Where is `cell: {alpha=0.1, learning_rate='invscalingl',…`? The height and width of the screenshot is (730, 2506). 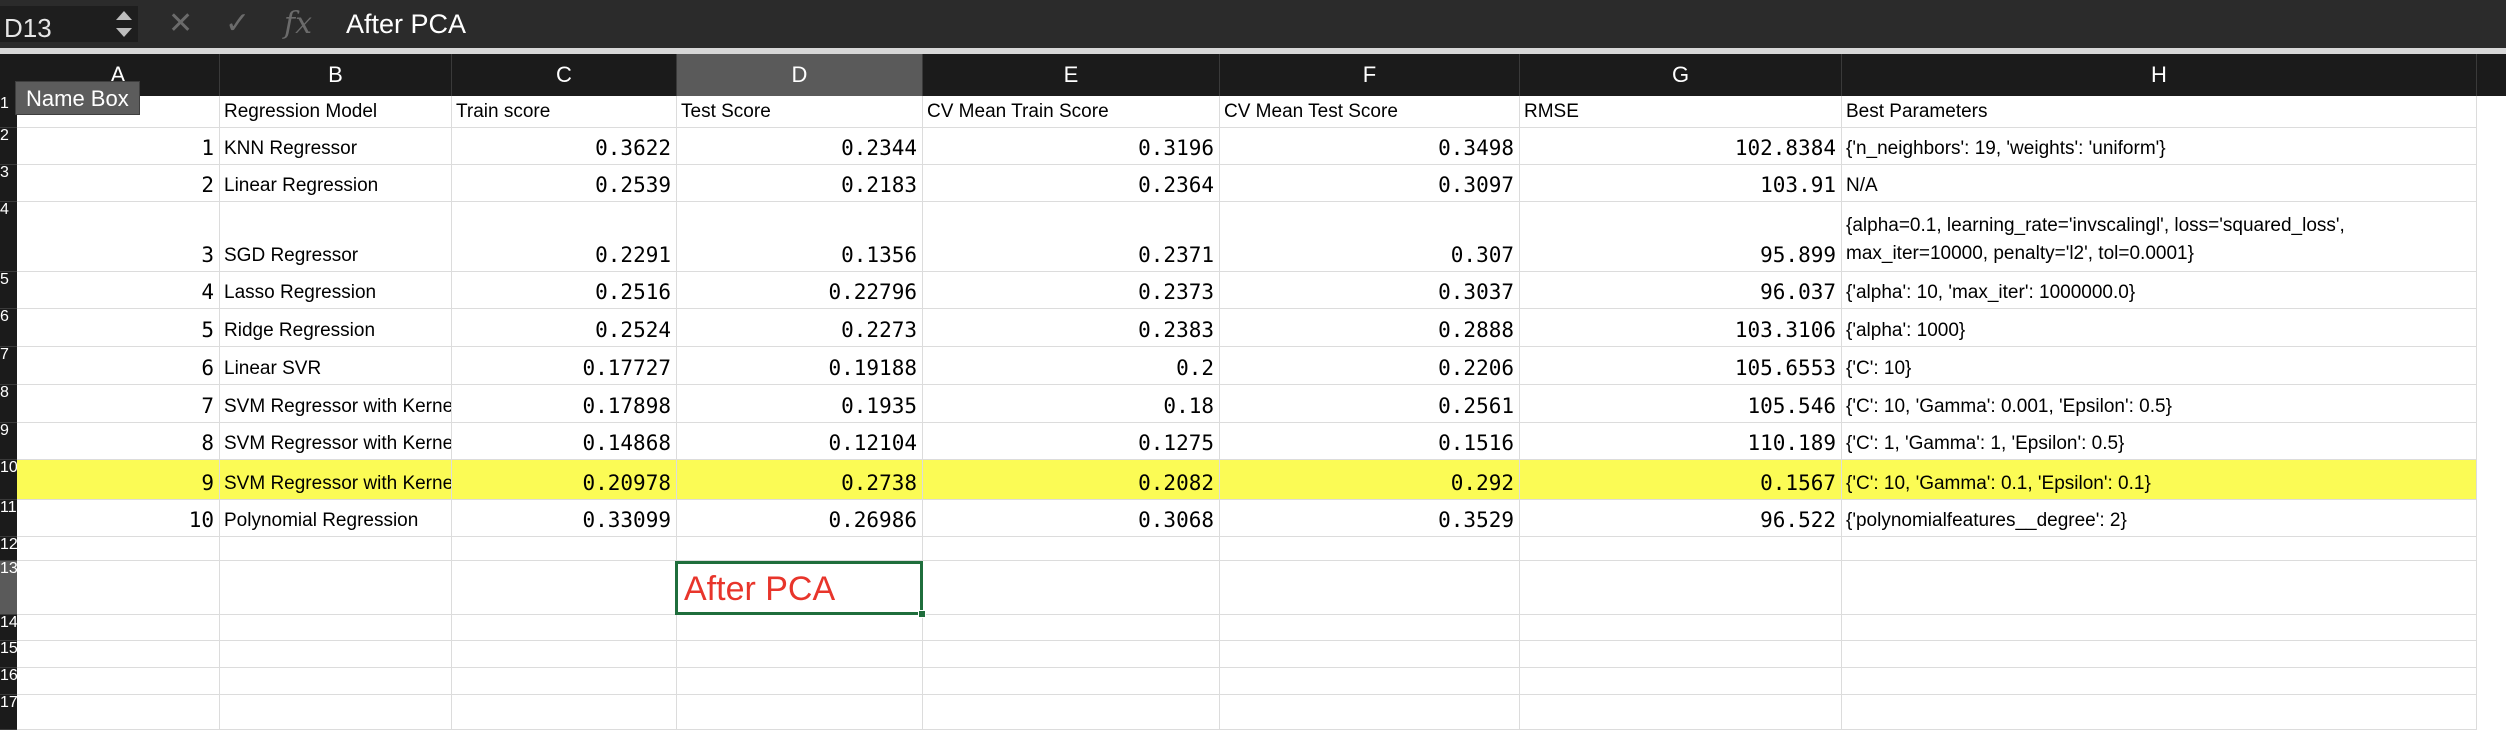
cell: {alpha=0.1, learning_rate='invscalingl',… is located at coordinates (2159, 236).